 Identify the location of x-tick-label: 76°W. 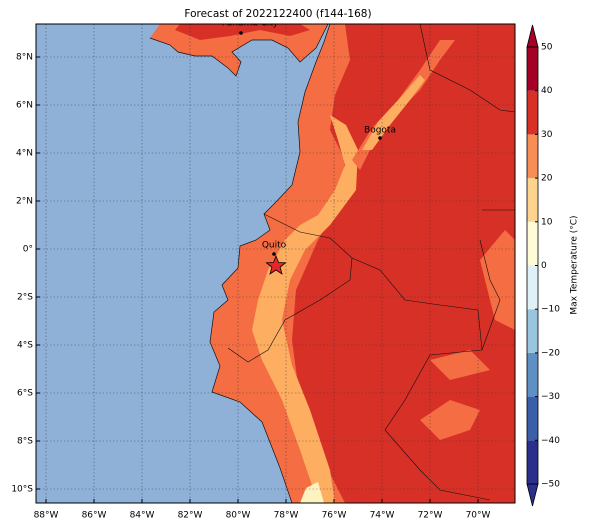
(334, 516).